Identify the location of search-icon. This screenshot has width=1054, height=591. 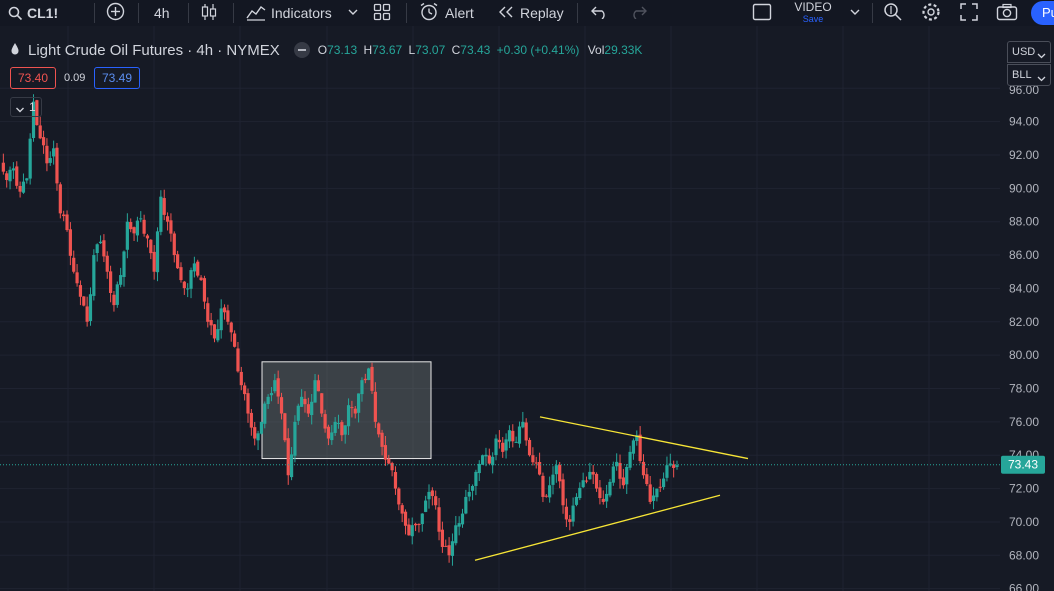
(15, 13).